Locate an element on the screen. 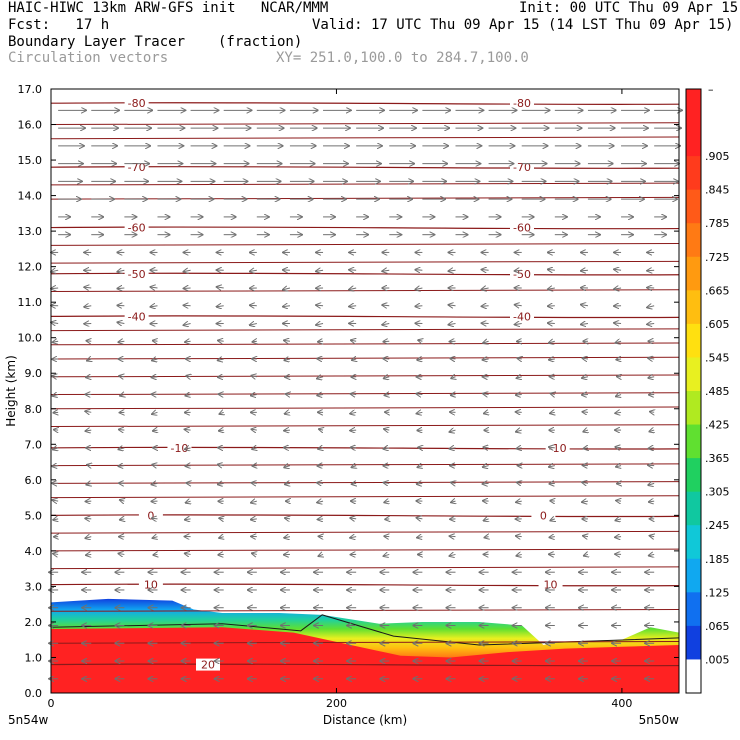  colorbar-label: .425 is located at coordinates (717, 425).